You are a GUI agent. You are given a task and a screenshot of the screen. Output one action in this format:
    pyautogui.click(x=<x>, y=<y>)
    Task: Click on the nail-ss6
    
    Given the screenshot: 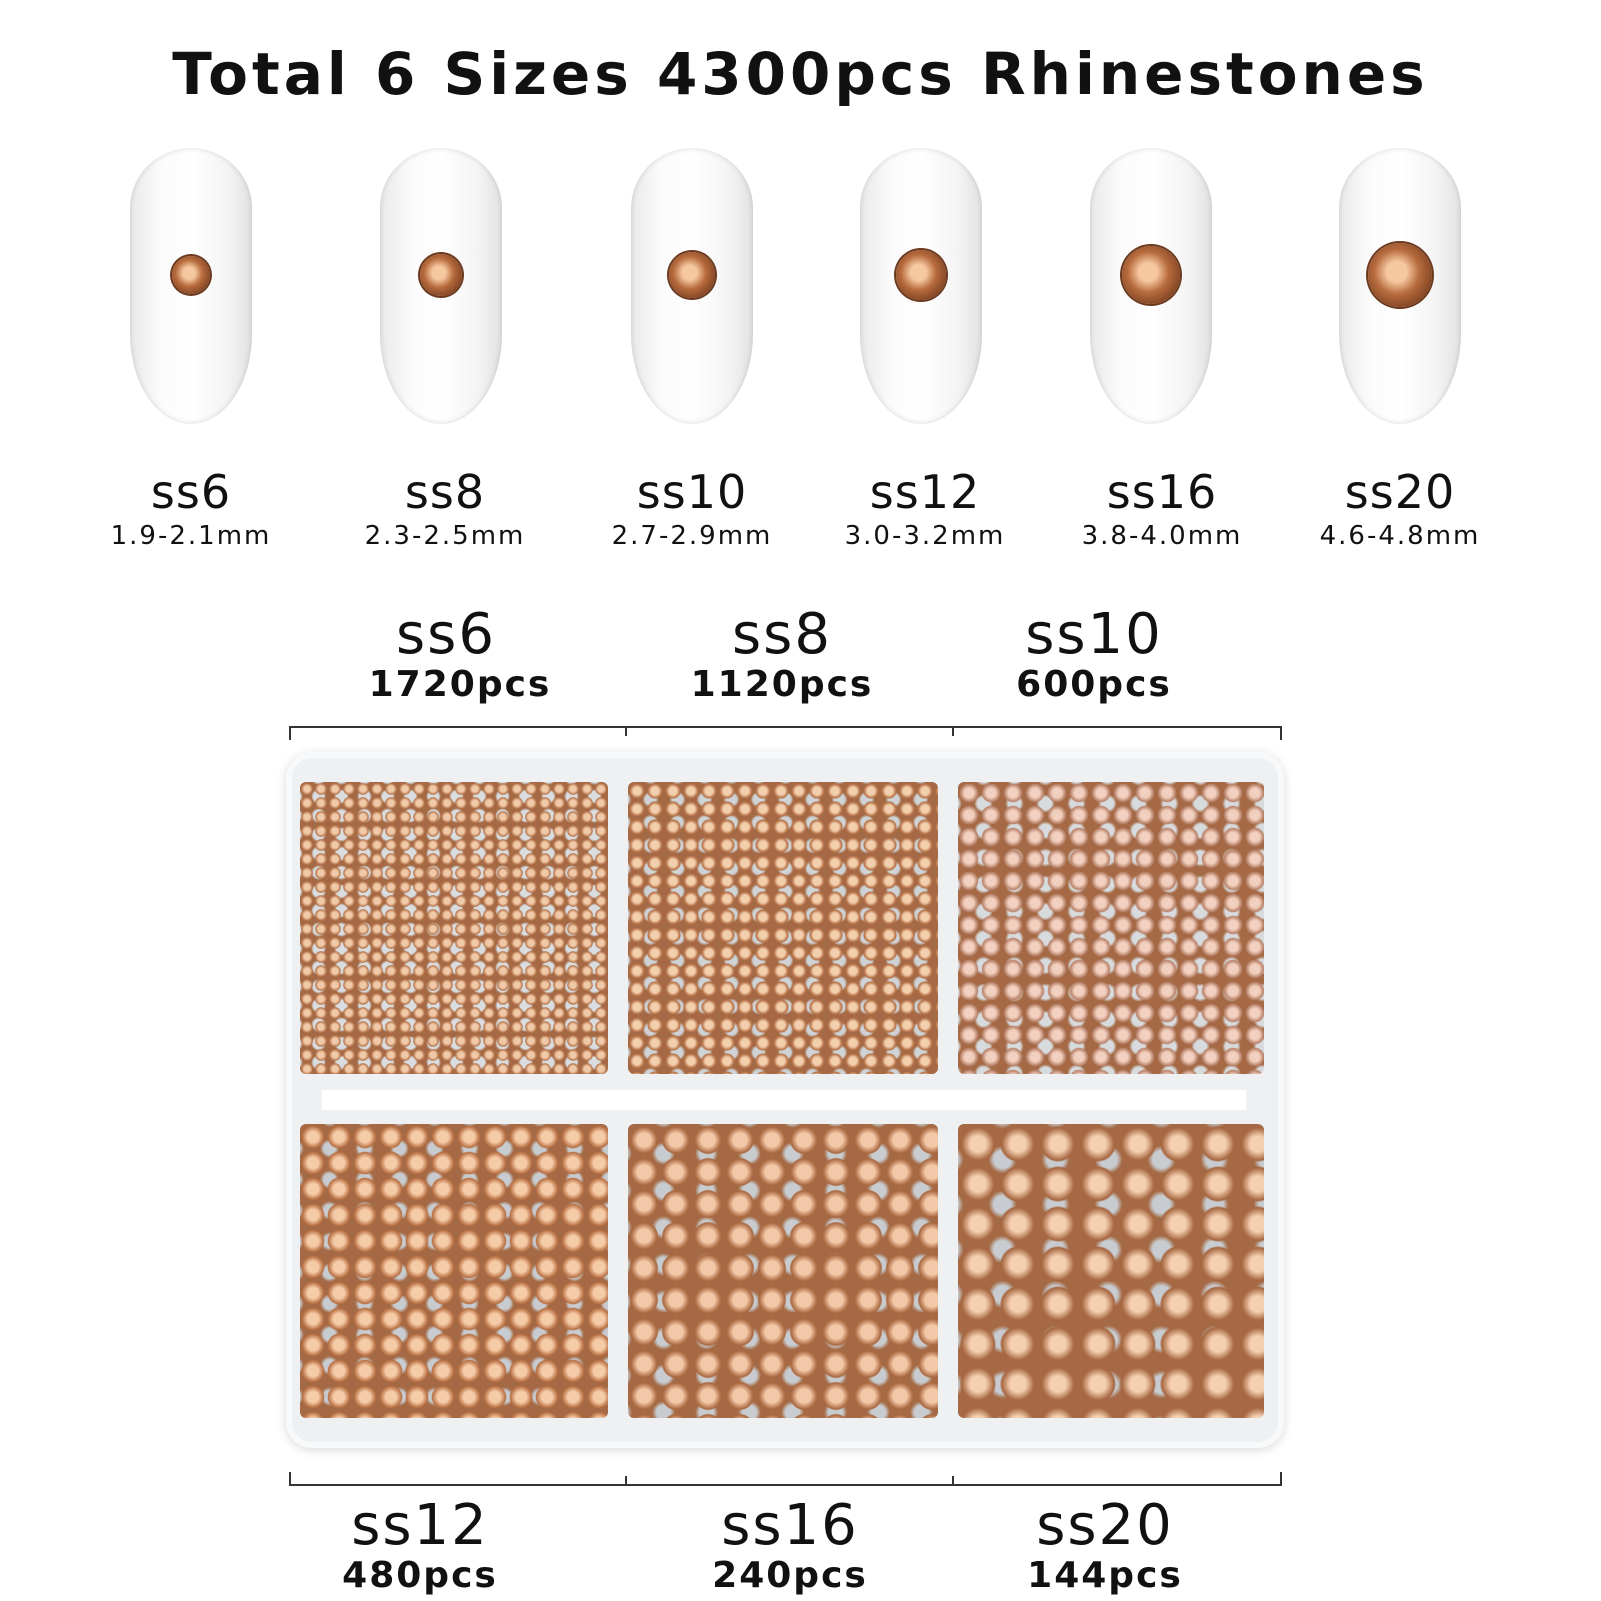 What is the action you would take?
    pyautogui.click(x=191, y=286)
    